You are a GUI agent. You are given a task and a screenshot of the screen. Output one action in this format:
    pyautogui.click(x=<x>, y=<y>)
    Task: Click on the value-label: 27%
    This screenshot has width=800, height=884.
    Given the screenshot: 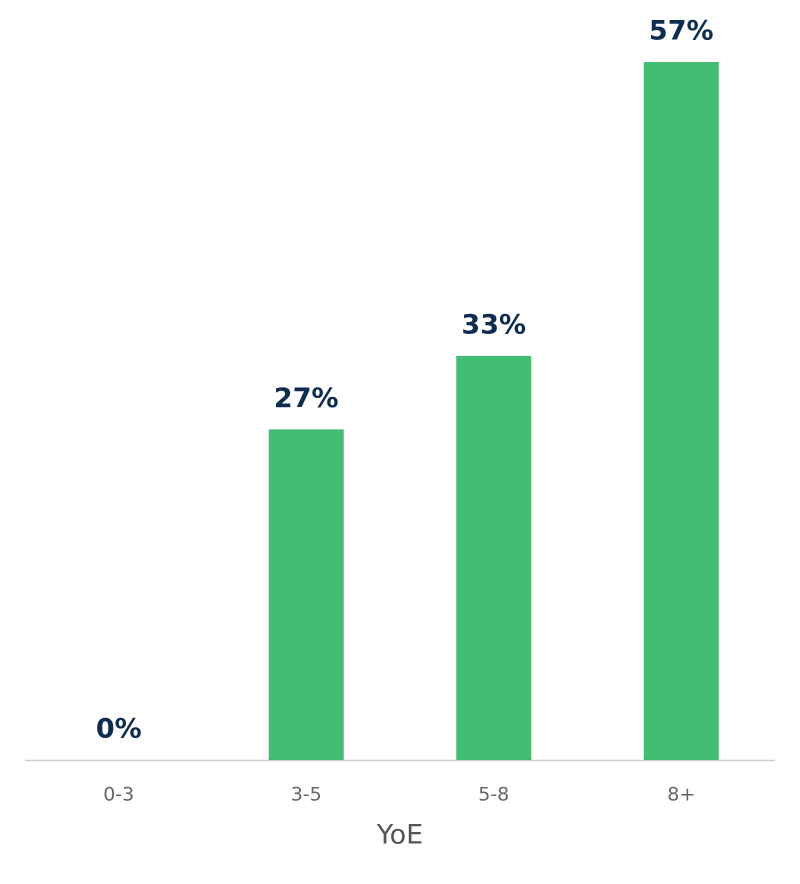 What is the action you would take?
    pyautogui.click(x=306, y=398)
    